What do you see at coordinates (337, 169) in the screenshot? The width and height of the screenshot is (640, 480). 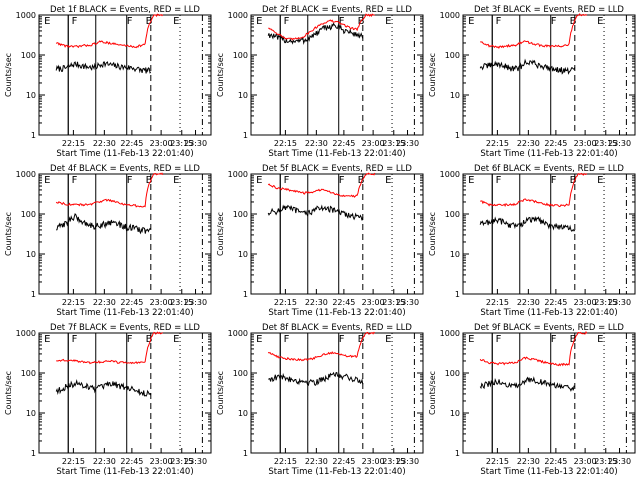 I see `panel-title: Det 5f BLACK = Events, RED = LLD` at bounding box center [337, 169].